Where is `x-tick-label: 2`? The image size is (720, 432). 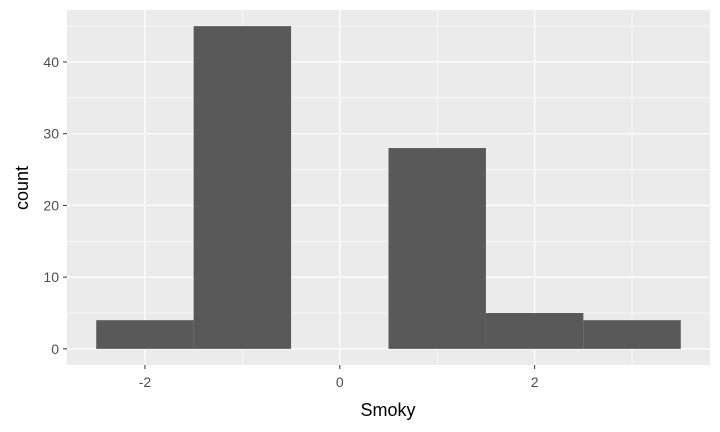
x-tick-label: 2 is located at coordinates (535, 382).